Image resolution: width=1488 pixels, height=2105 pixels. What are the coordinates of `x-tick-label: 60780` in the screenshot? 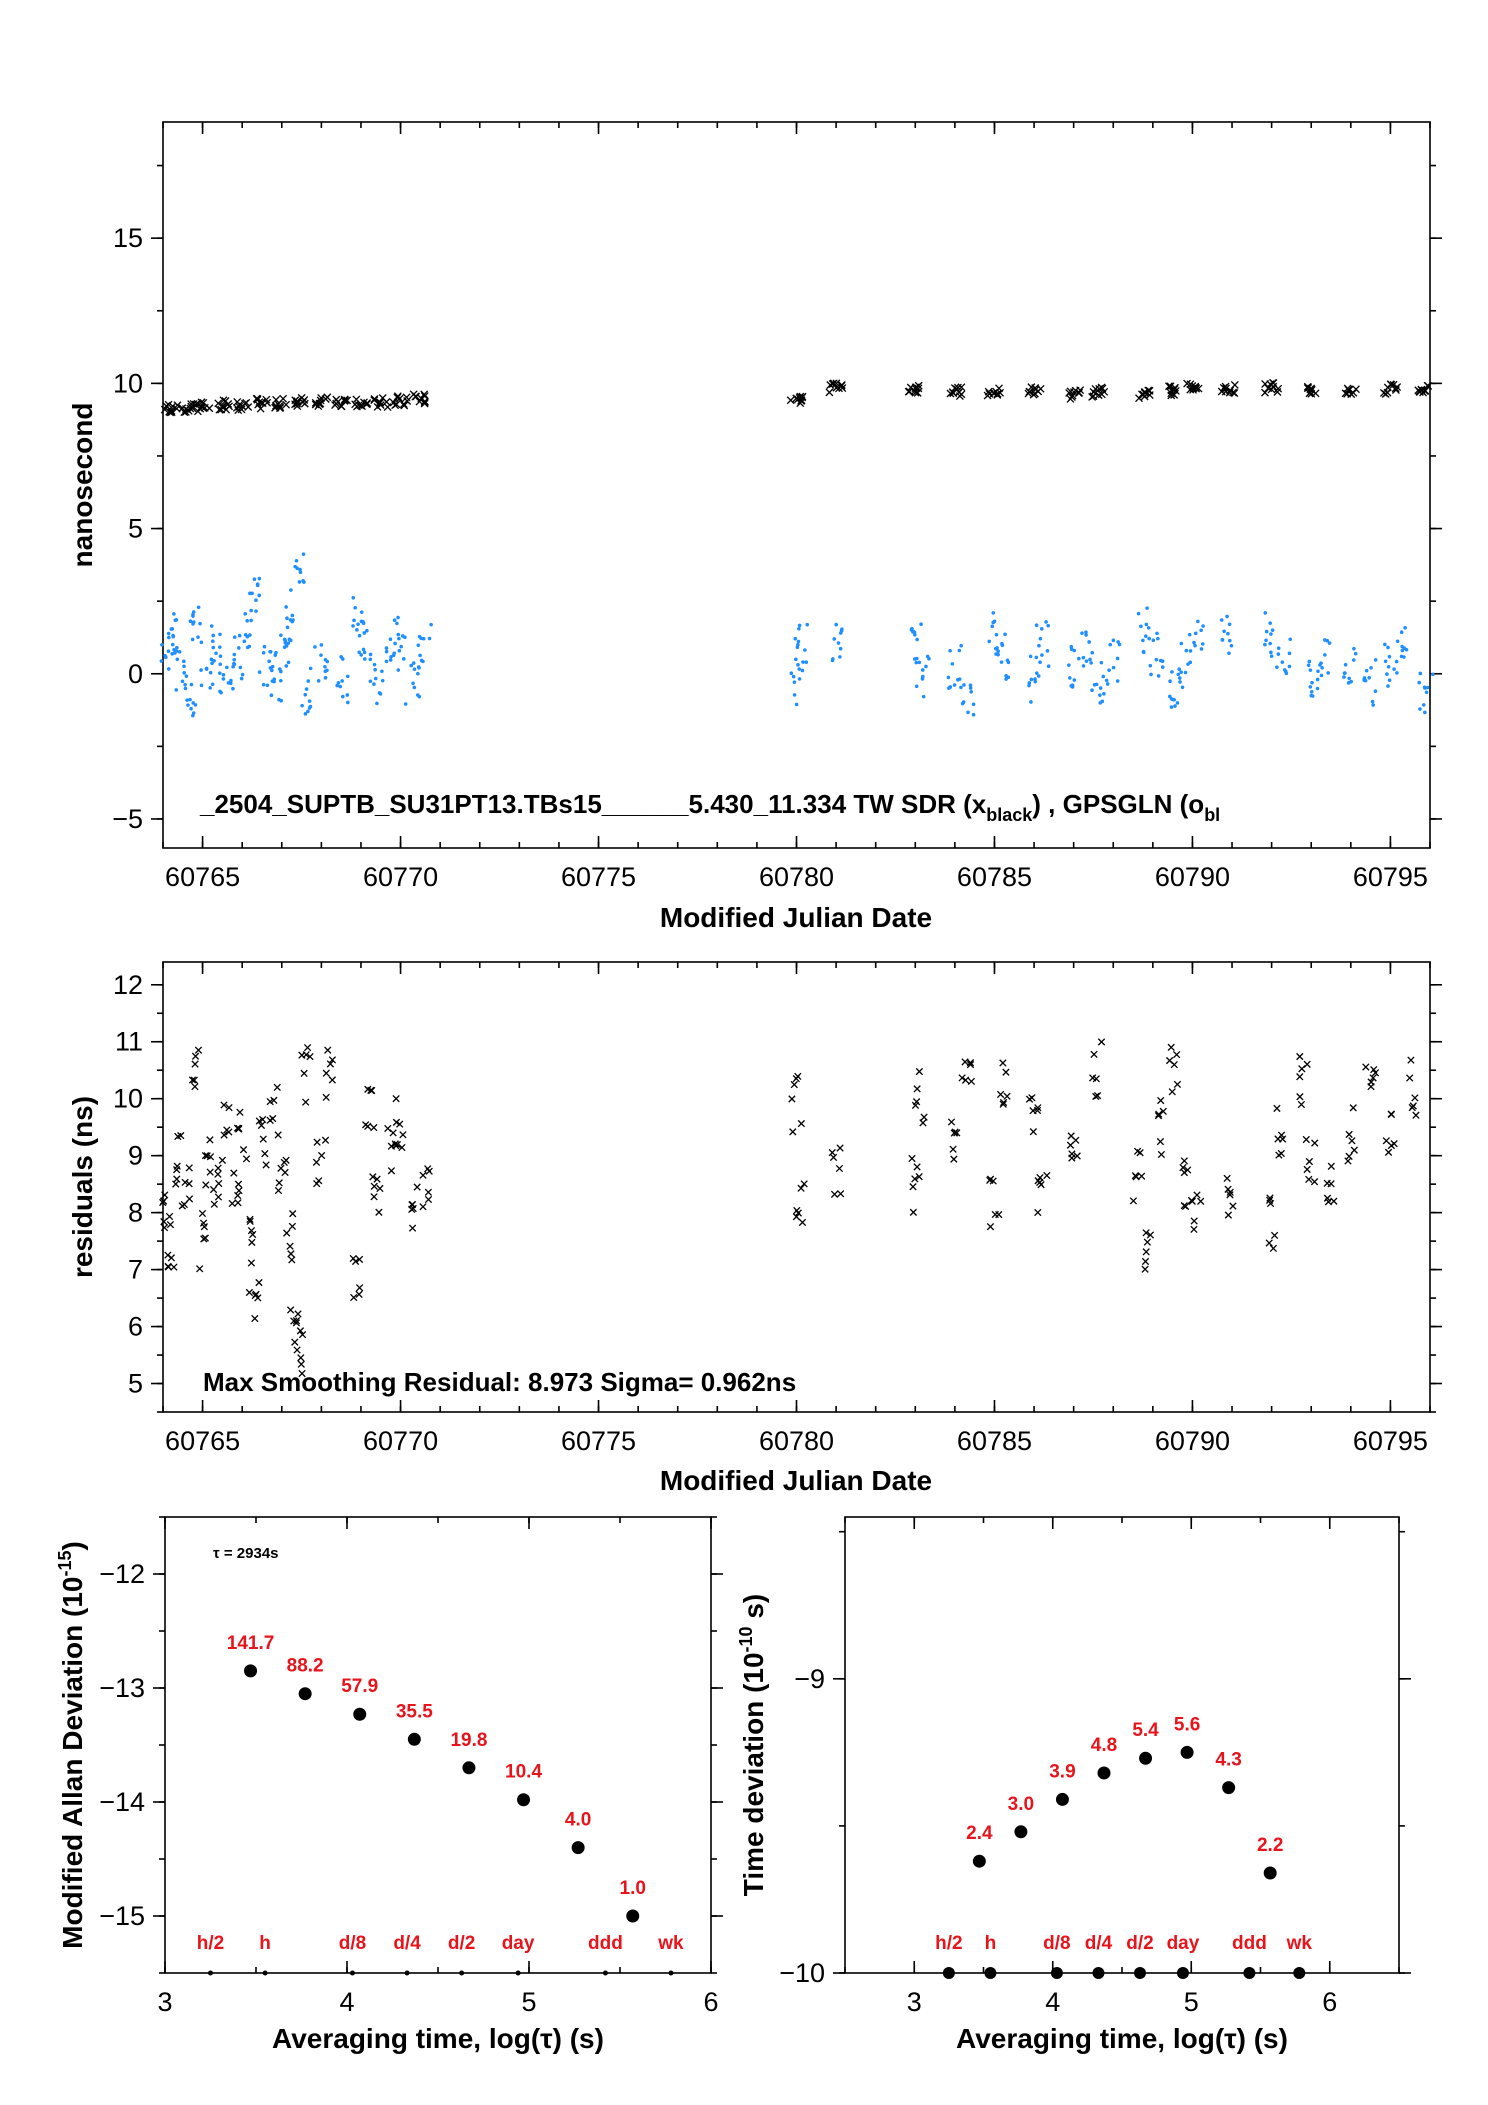 It's located at (796, 877).